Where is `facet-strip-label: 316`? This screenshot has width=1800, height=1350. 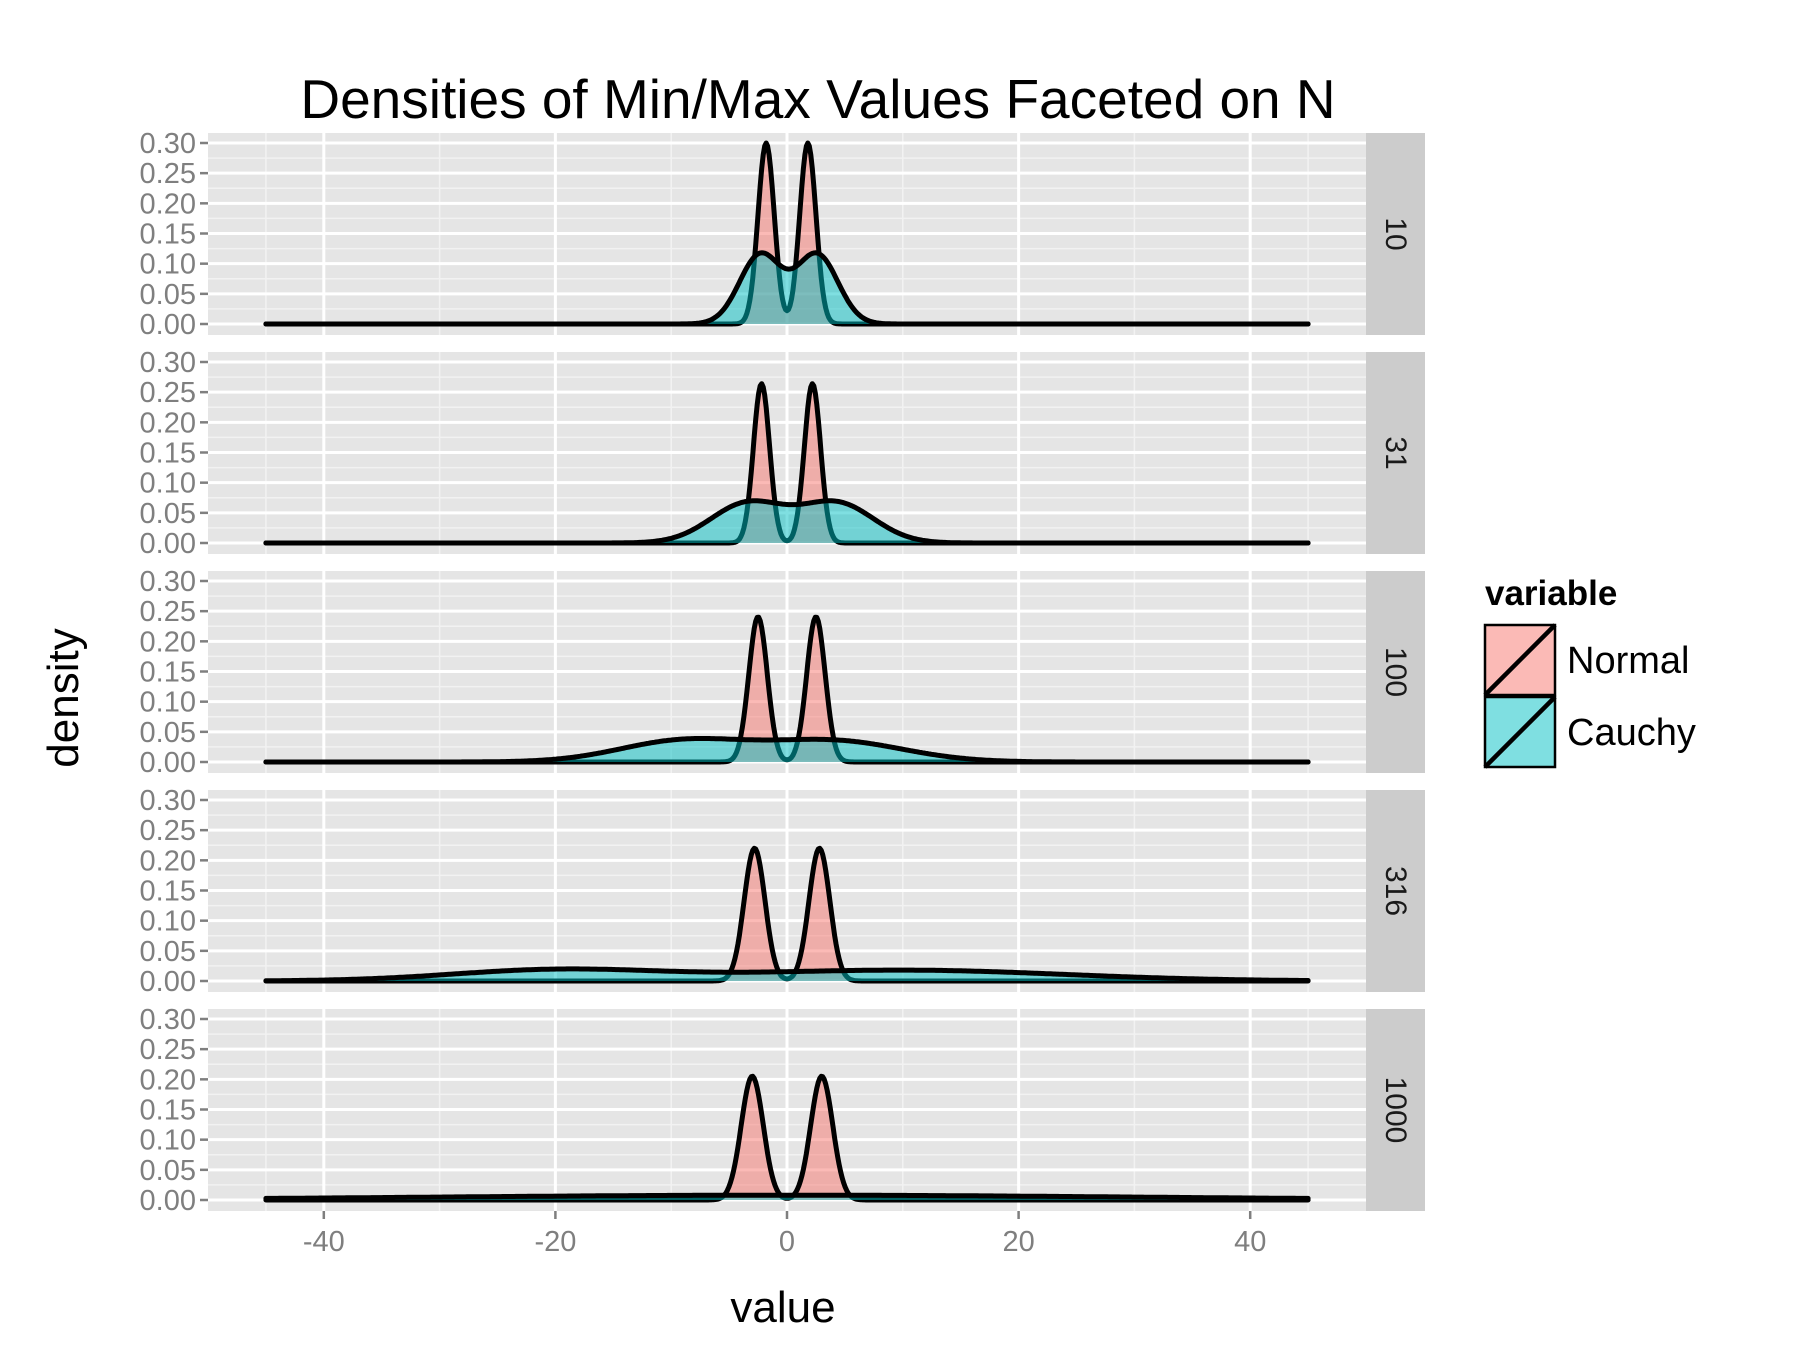 facet-strip-label: 316 is located at coordinates (1395, 891).